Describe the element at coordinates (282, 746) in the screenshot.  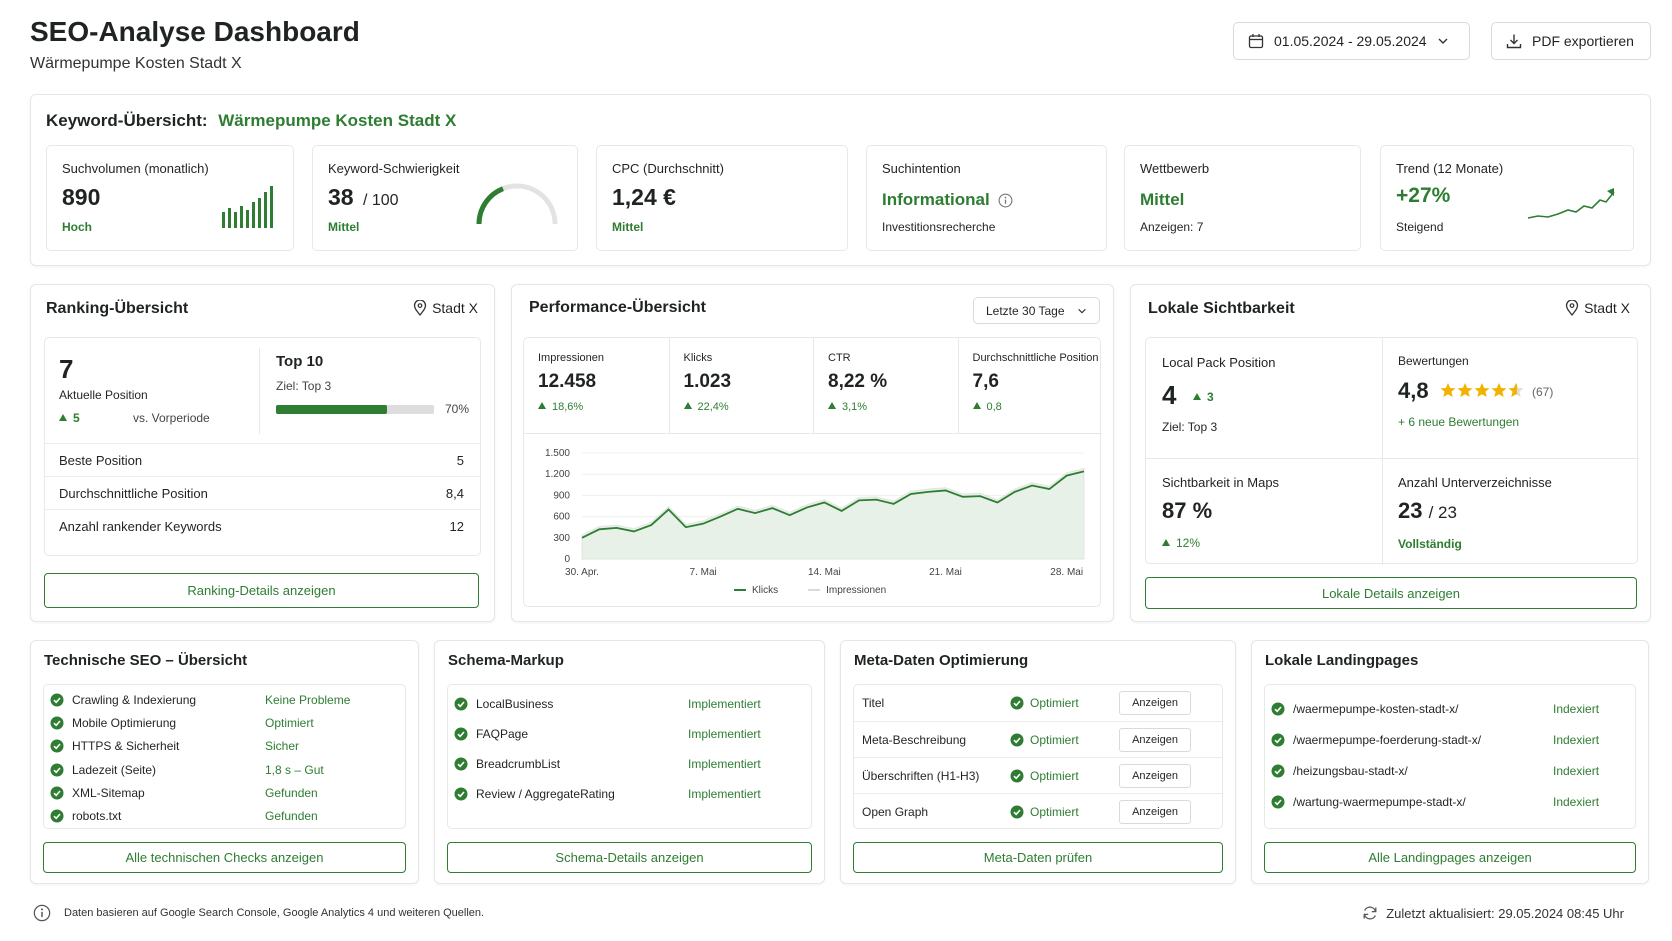
I see `row-status: Sicher` at that location.